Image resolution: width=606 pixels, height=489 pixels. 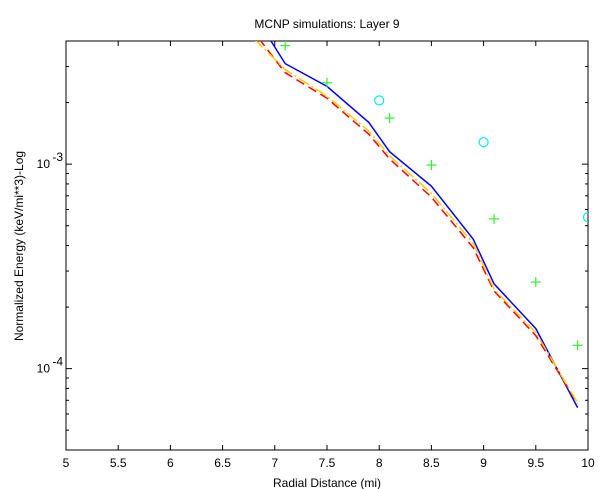 I want to click on x-tick-label: 8.5, so click(x=431, y=463).